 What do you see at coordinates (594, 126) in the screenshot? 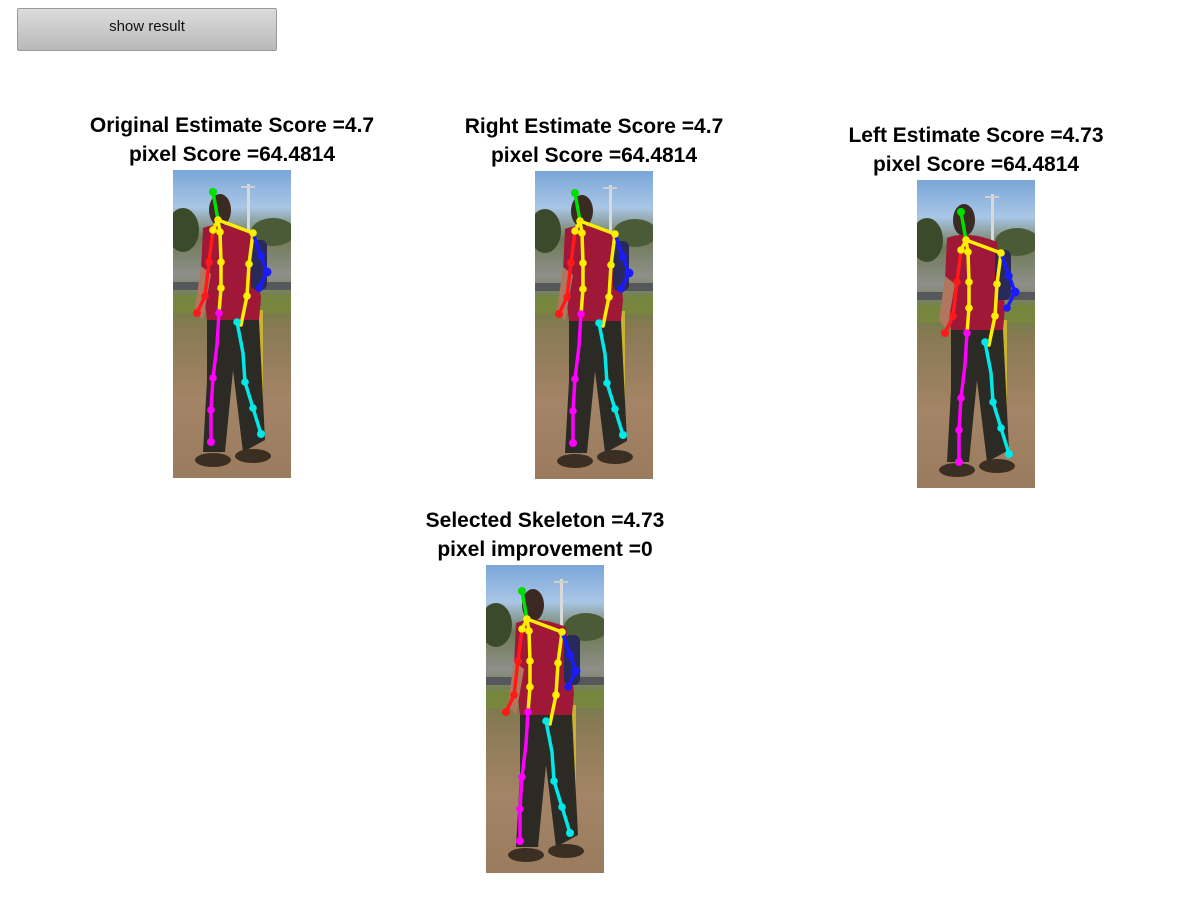
I see `right-estimate-score: Right Estimate Score =4.7` at bounding box center [594, 126].